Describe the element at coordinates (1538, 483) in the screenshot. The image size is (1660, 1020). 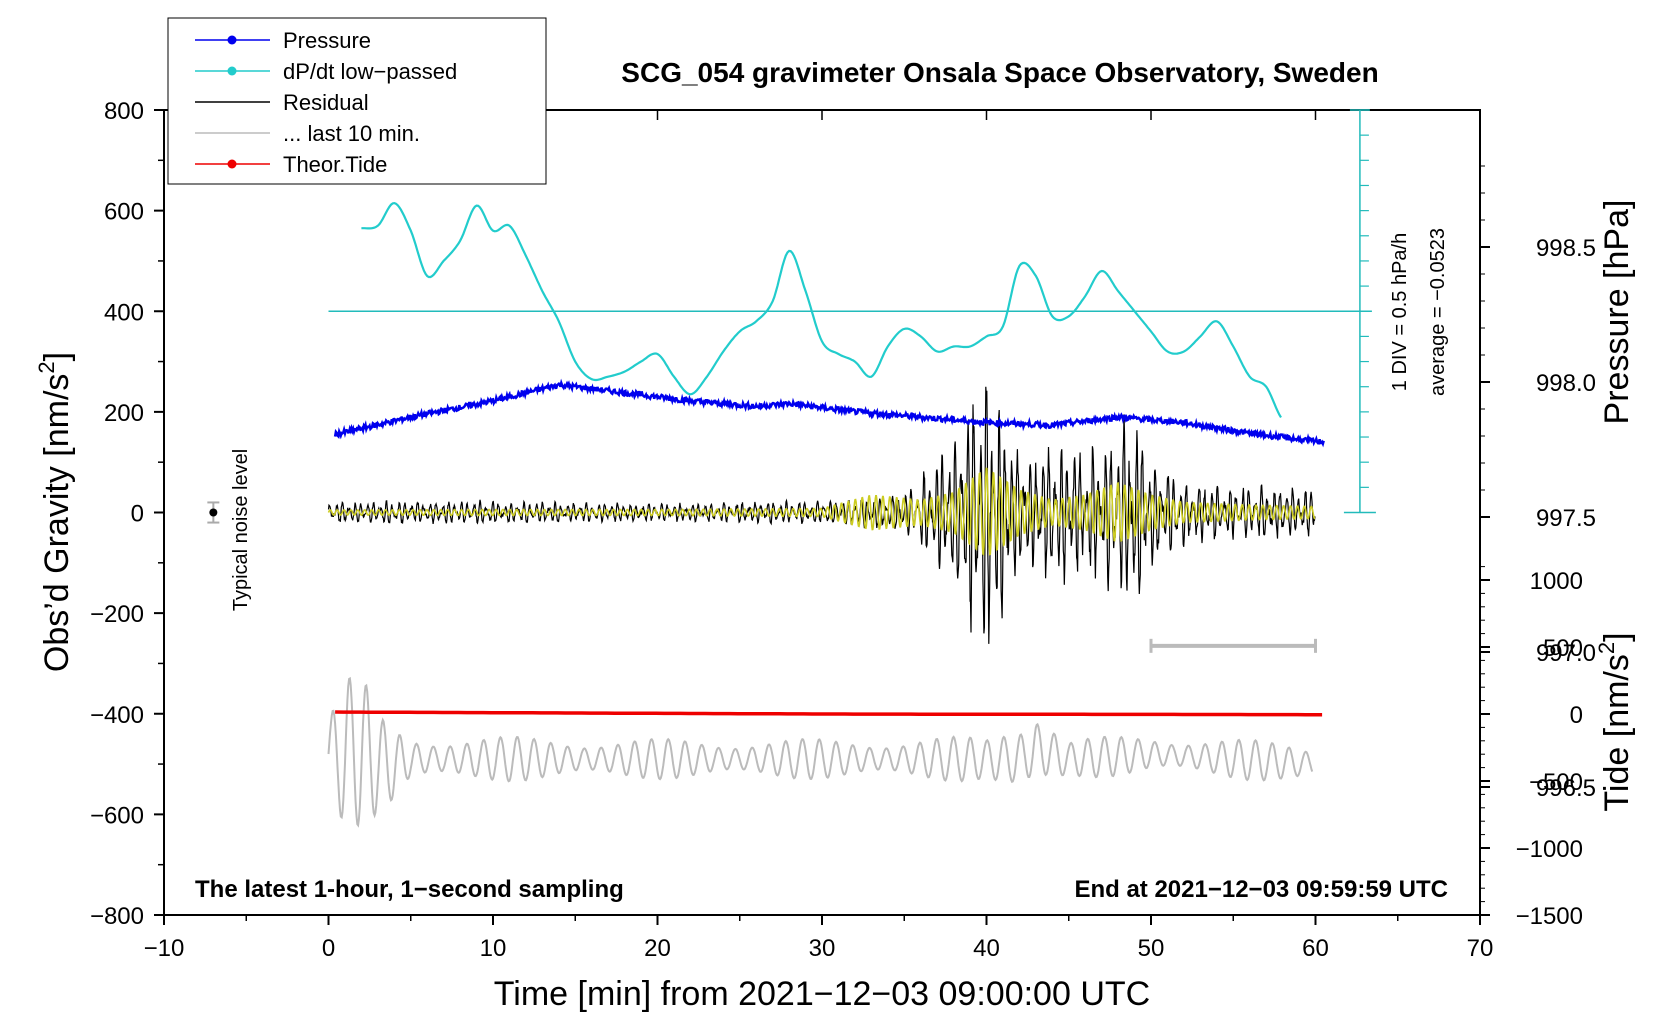
I see `pressure-axis: 998.5 998.0 997.5 997.0 996.5` at that location.